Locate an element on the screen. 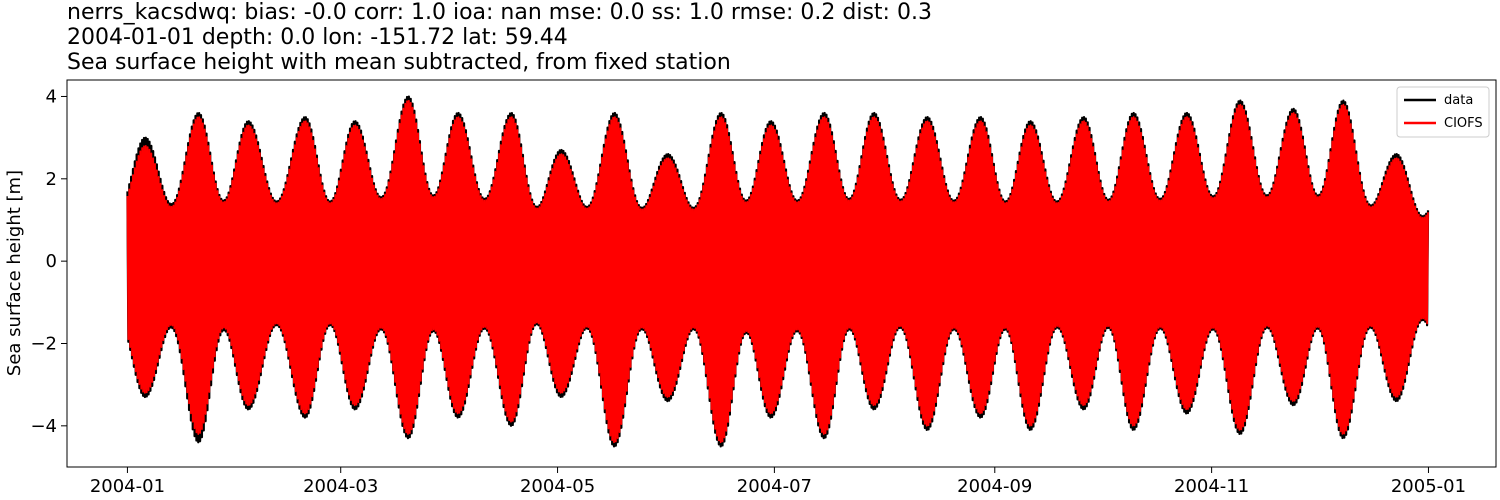 The height and width of the screenshot is (500, 1500). x-tick-label: 2004-09 is located at coordinates (994, 486).